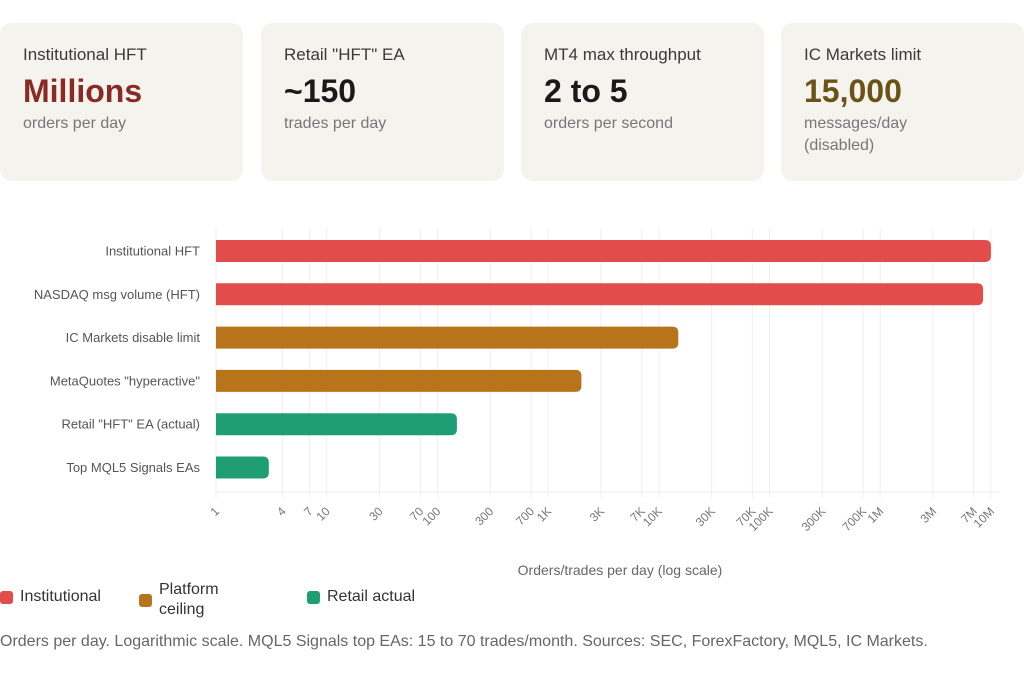 The image size is (1024, 674). Describe the element at coordinates (83, 91) in the screenshot. I see `stat-value: Millions` at that location.